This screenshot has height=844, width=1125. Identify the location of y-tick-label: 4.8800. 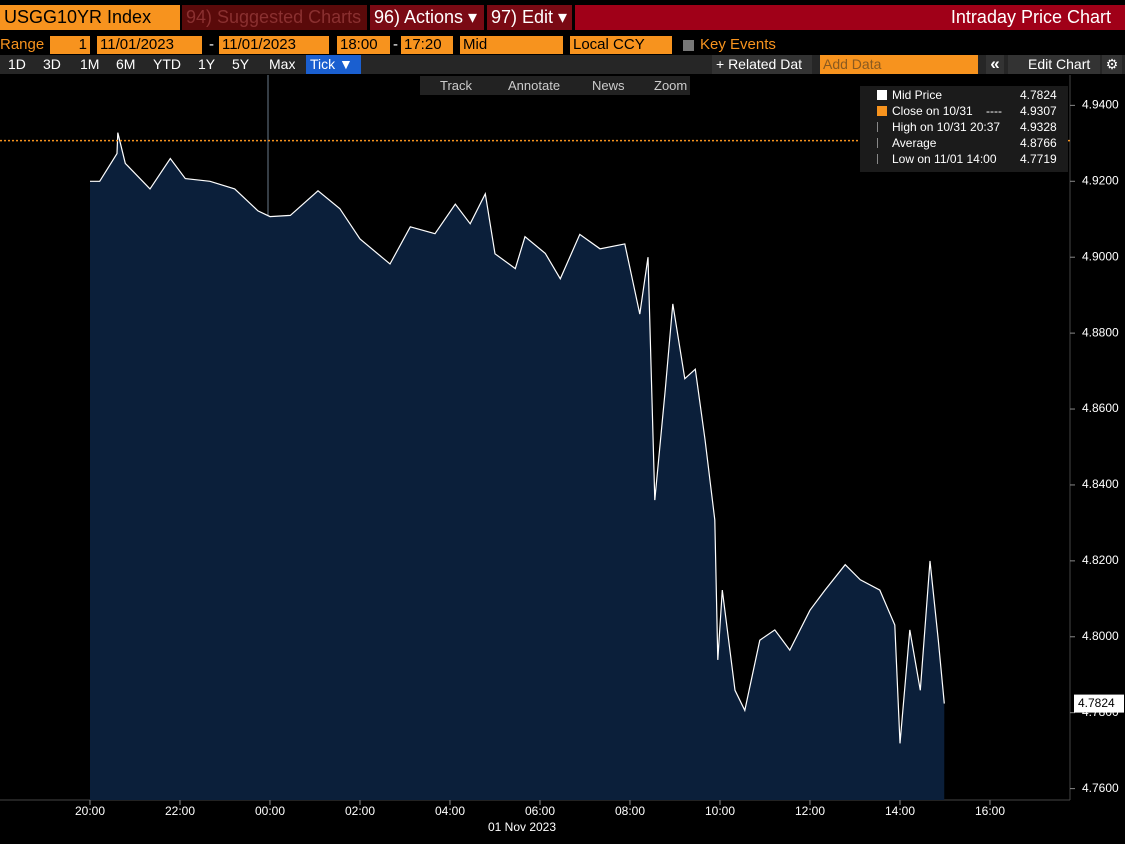
(1100, 332).